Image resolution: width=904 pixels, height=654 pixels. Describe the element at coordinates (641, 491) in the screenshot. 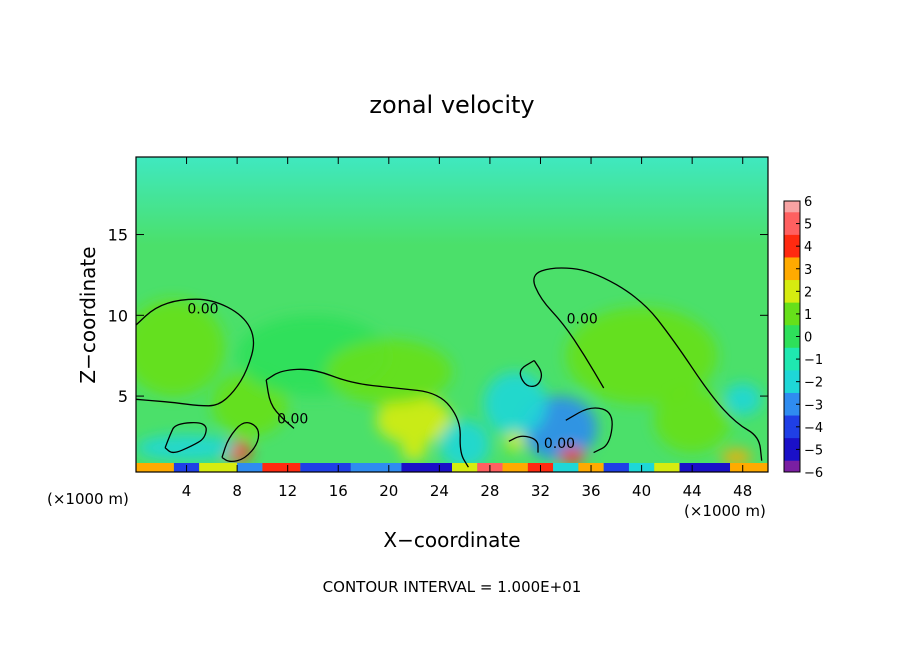

I see `x-tick-label: 40` at that location.